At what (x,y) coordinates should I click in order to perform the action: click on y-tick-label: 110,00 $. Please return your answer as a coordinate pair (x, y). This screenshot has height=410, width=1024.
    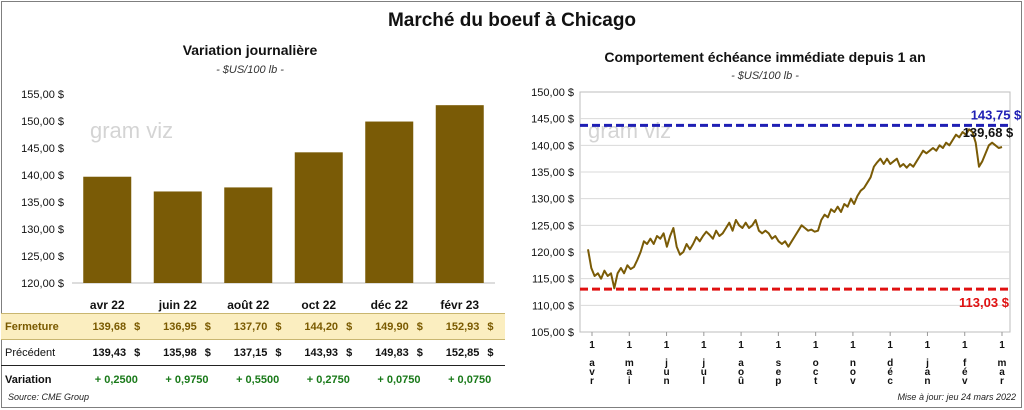
    Looking at the image, I should click on (553, 306).